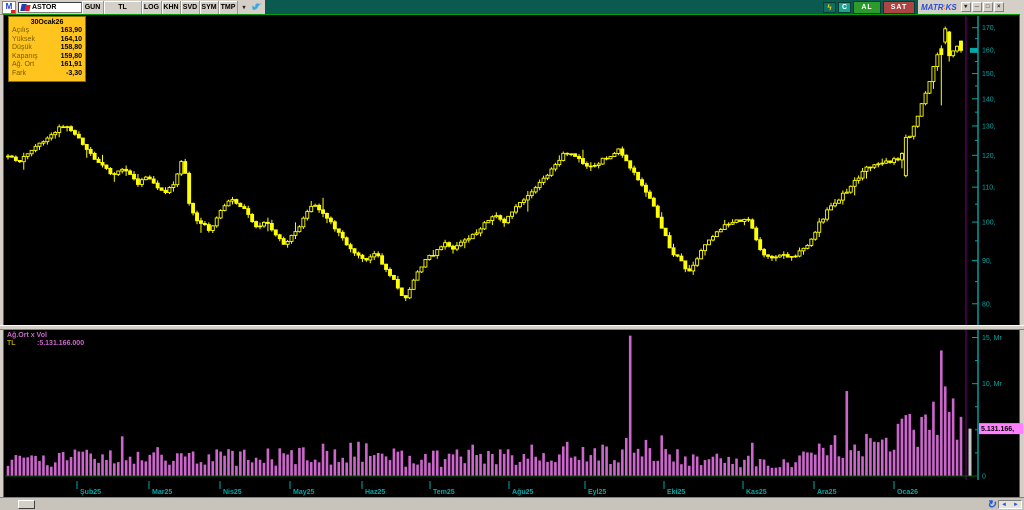 The width and height of the screenshot is (1024, 510). Describe the element at coordinates (93, 7) in the screenshot. I see `period-button-gun: GUN` at that location.